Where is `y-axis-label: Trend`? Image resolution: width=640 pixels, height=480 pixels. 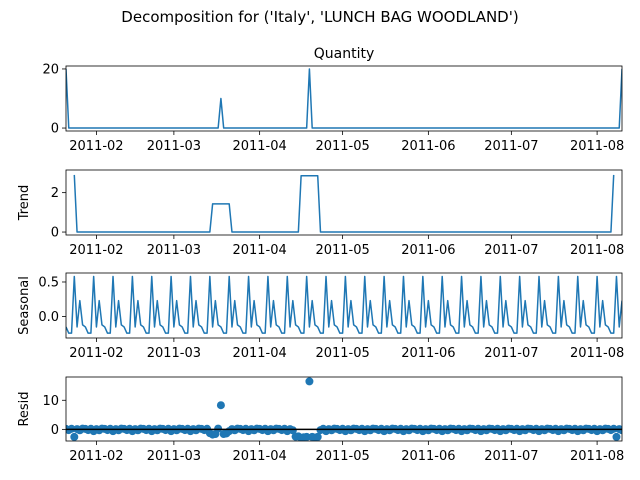 y-axis-label: Trend is located at coordinates (24, 203).